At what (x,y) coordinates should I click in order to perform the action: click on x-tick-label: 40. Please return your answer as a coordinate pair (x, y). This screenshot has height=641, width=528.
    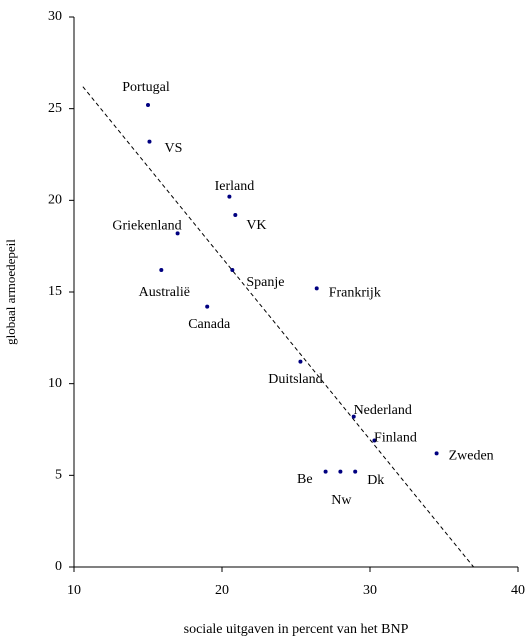
    Looking at the image, I should click on (518, 590).